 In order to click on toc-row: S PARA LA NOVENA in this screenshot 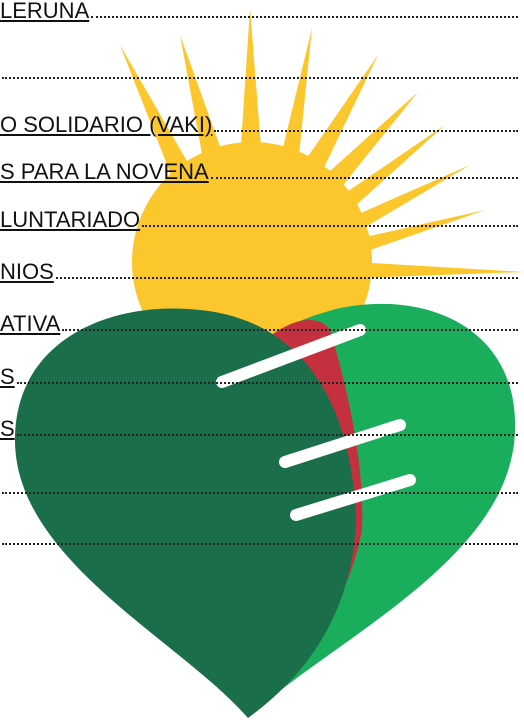, I will do `click(259, 170)`.